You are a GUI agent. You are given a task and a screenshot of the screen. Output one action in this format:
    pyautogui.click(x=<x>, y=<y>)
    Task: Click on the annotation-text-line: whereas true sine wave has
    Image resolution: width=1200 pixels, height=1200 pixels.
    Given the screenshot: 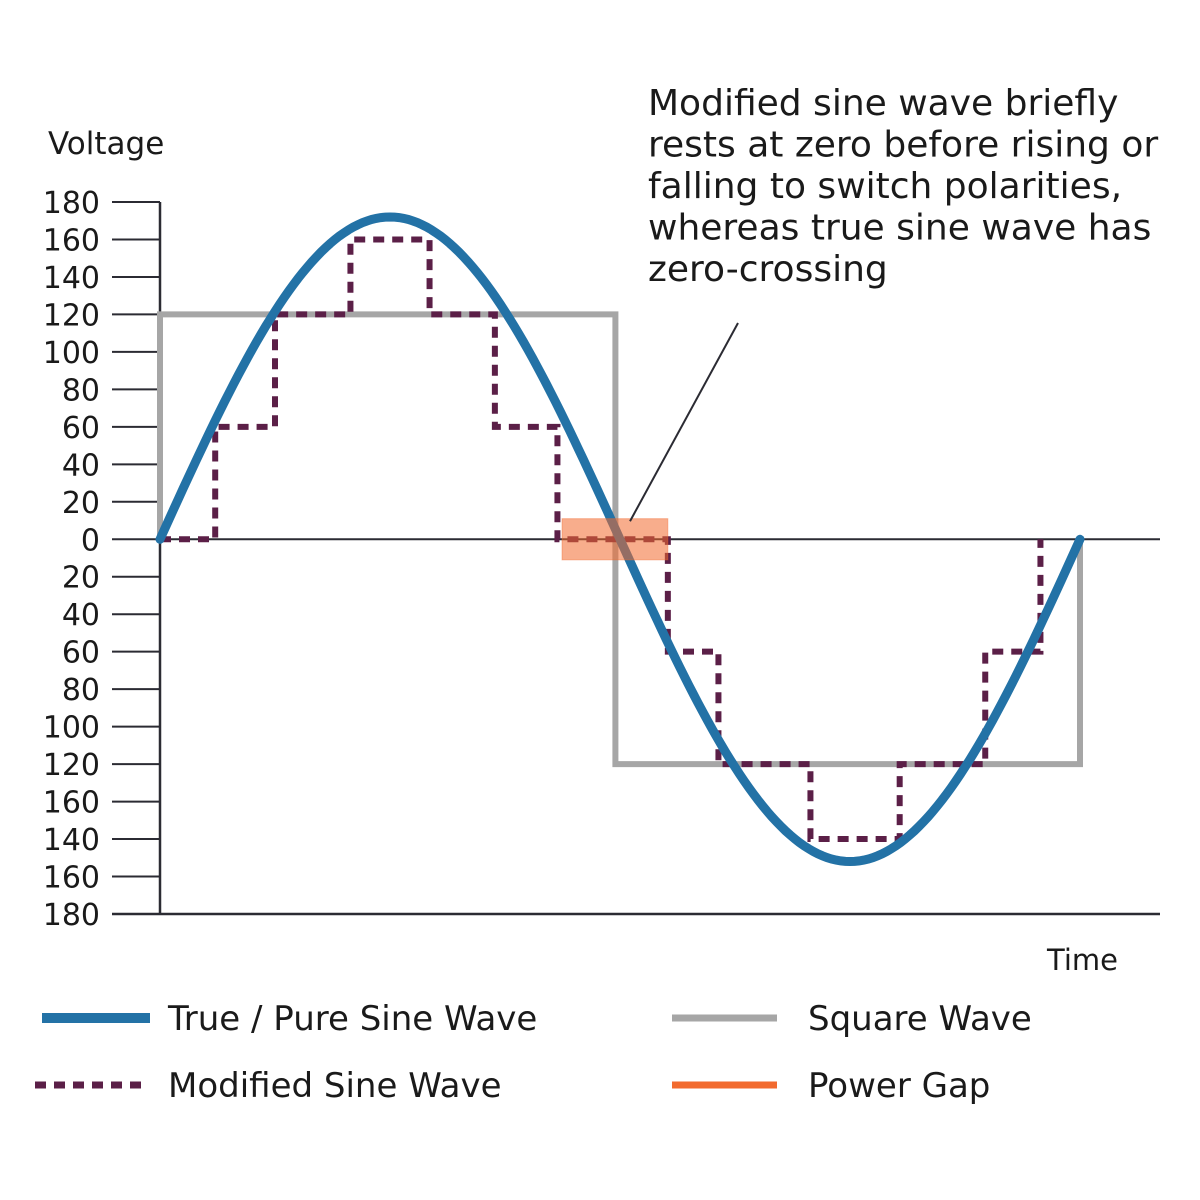 What is the action you would take?
    pyautogui.click(x=899, y=228)
    